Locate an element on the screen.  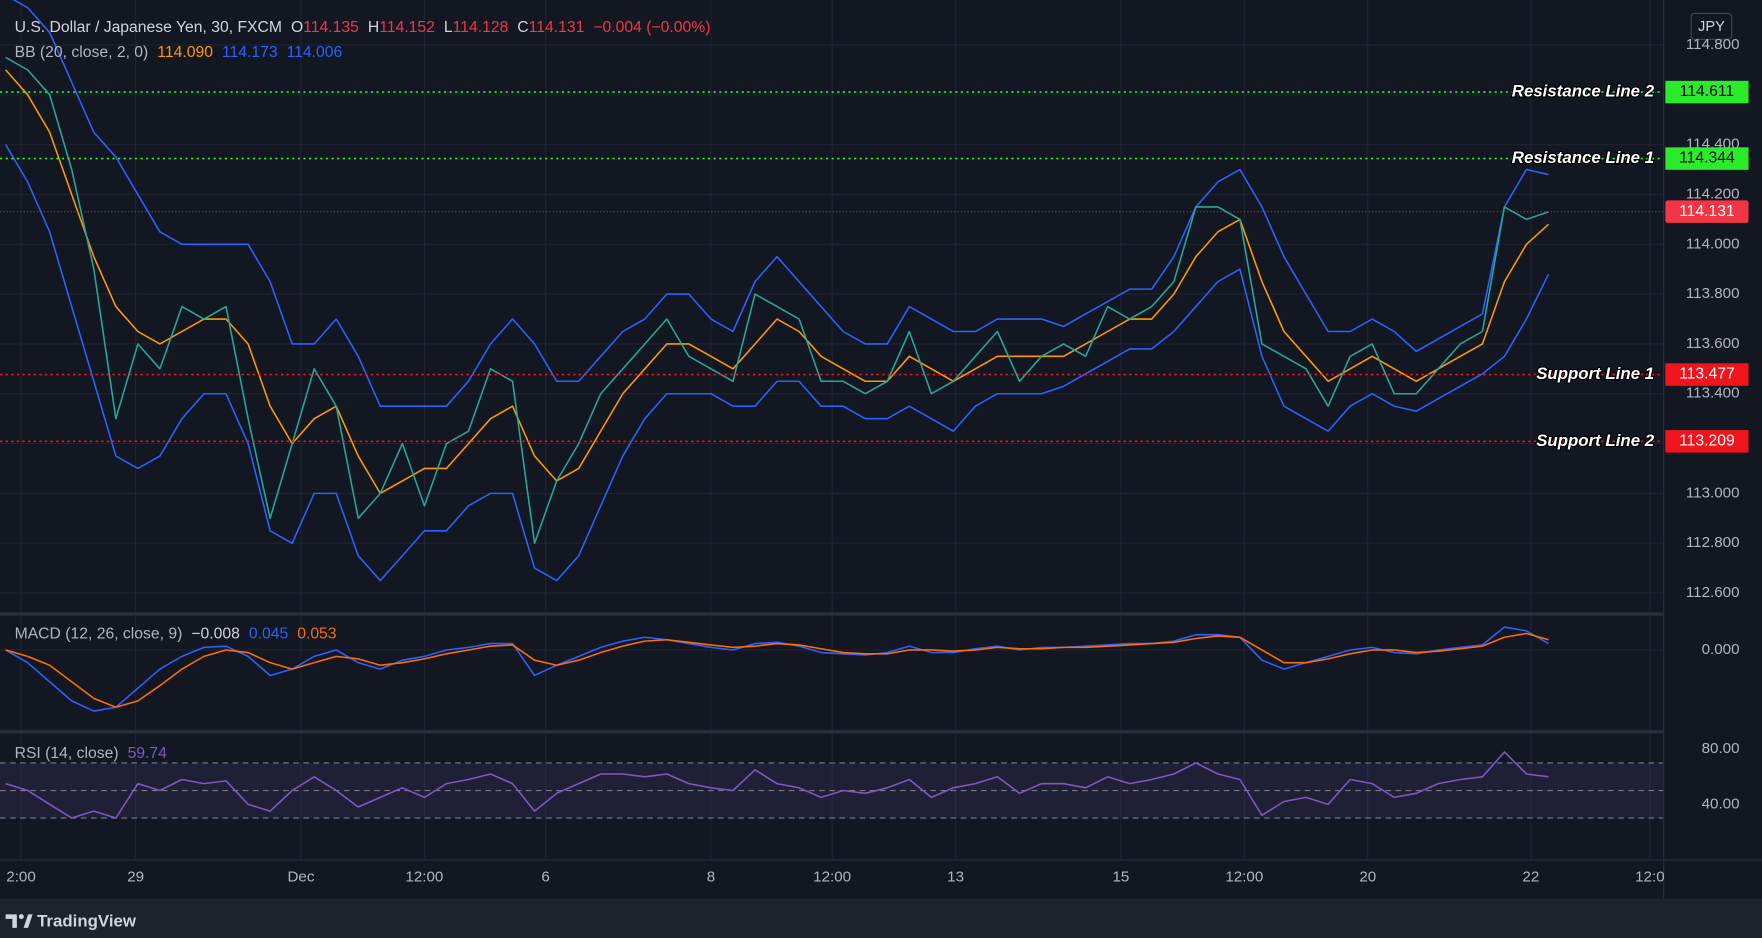
indicator-name: BB (20, close, 2, 0) is located at coordinates (82, 52).